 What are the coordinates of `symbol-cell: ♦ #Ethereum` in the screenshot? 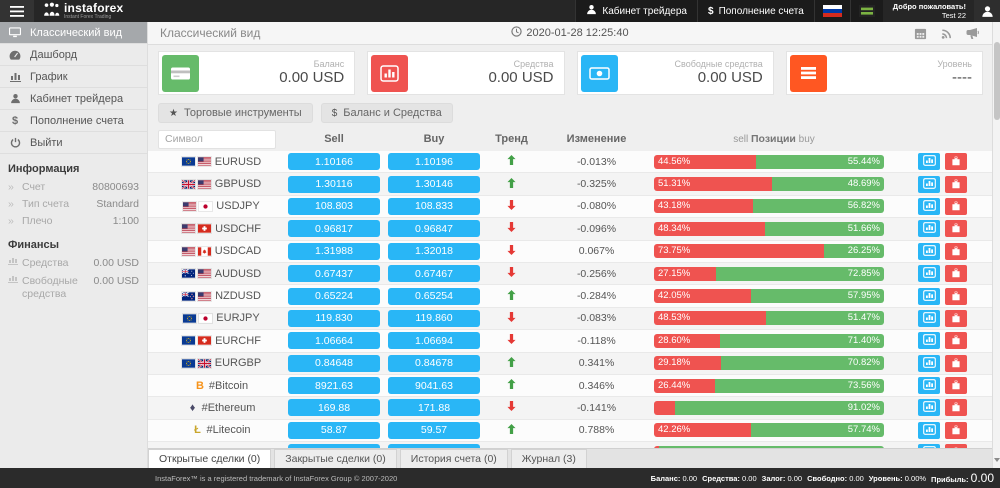 It's located at (221, 408).